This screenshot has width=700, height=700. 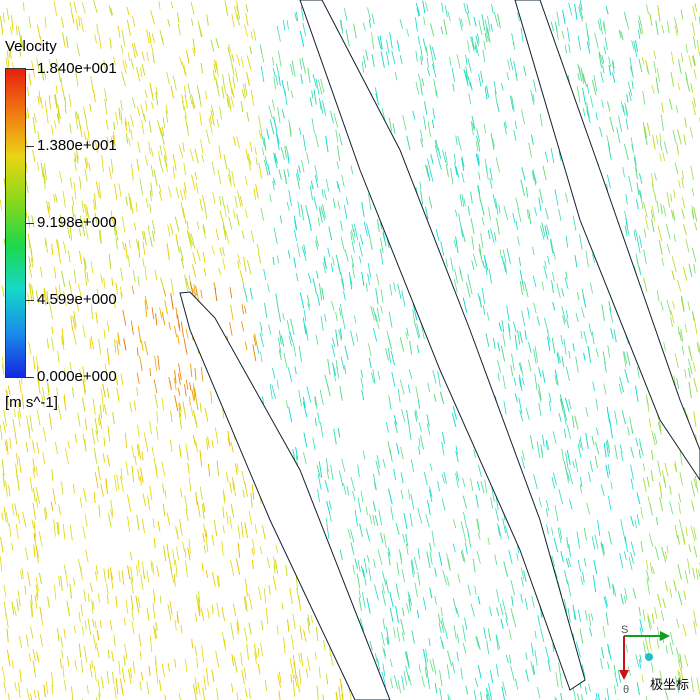 I want to click on legend-tick, so click(x=30, y=146).